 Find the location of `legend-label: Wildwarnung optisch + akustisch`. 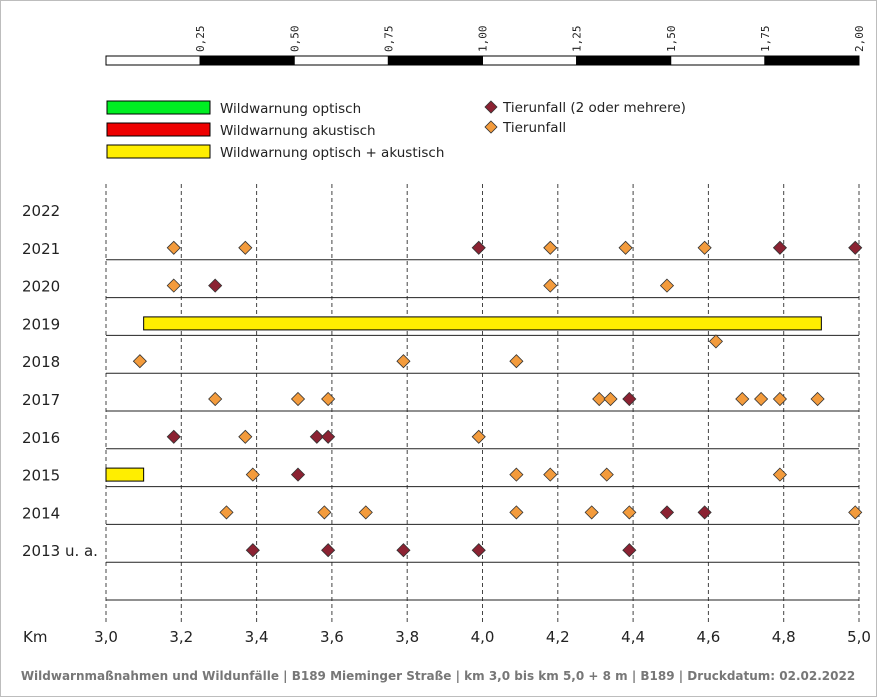

legend-label: Wildwarnung optisch + akustisch is located at coordinates (332, 153).